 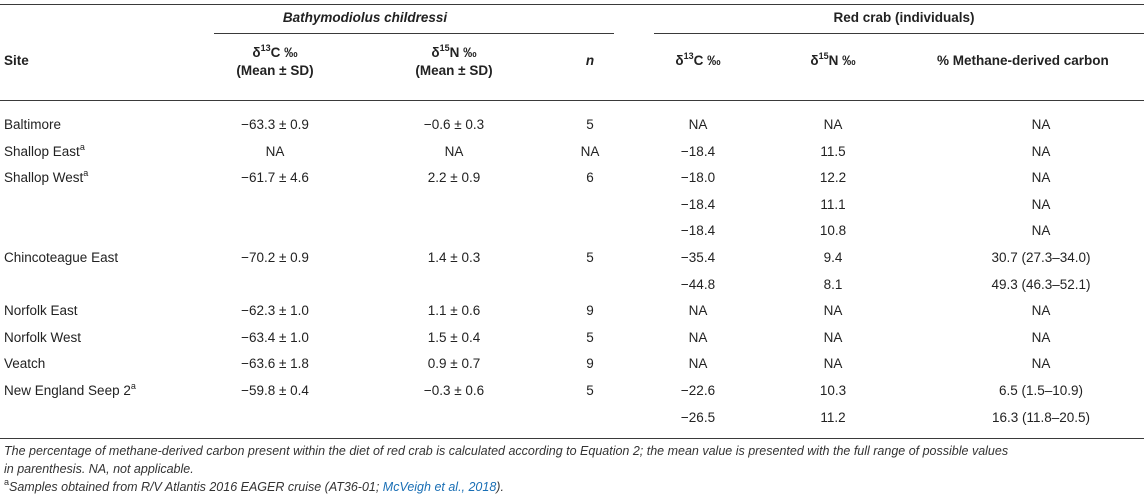 What do you see at coordinates (275, 177) in the screenshot?
I see `cell-bc-d13c: −61.7 ± 4.6` at bounding box center [275, 177].